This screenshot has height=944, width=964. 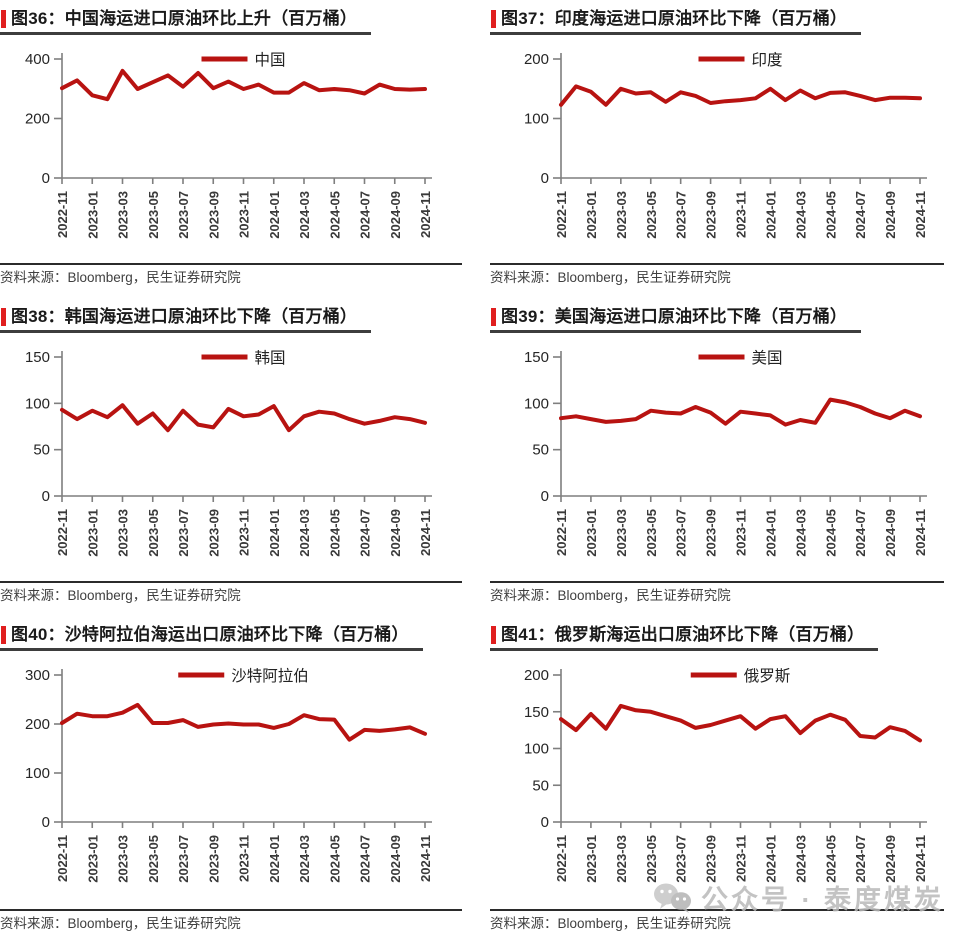 What do you see at coordinates (270, 676) in the screenshot?
I see `svg-text: 沙特阿拉伯` at bounding box center [270, 676].